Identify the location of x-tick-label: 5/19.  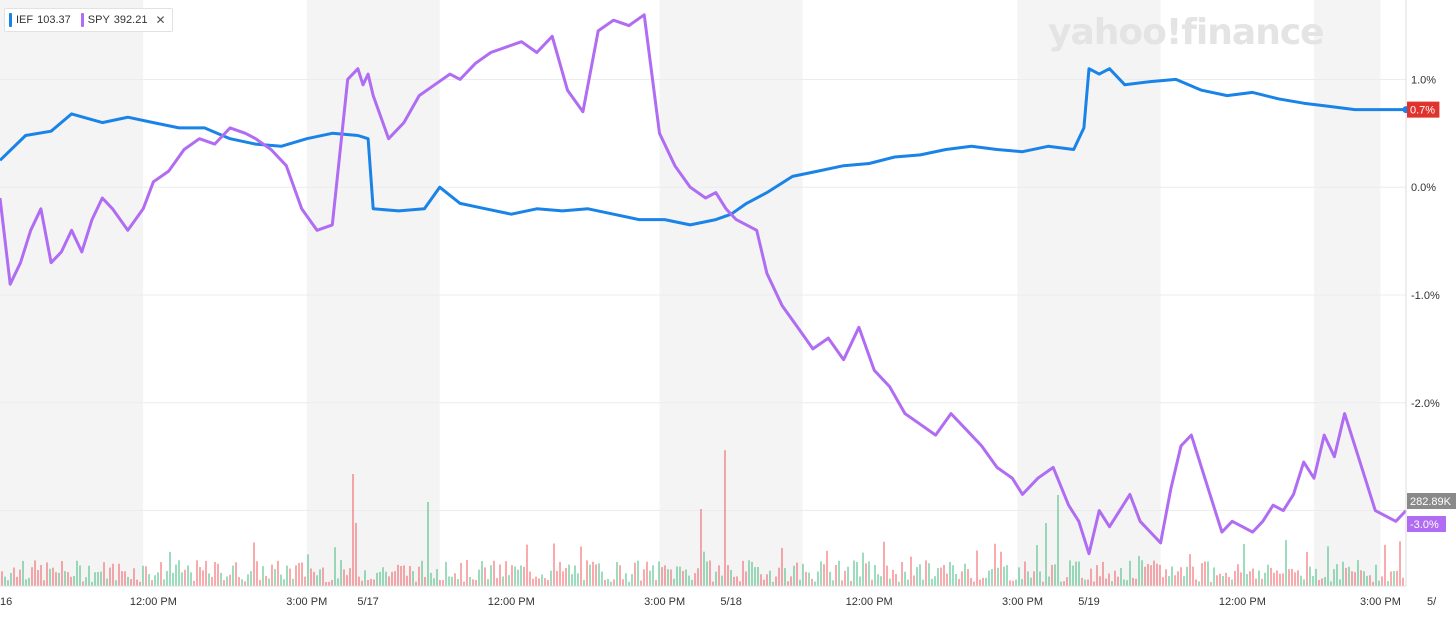
(1088, 602).